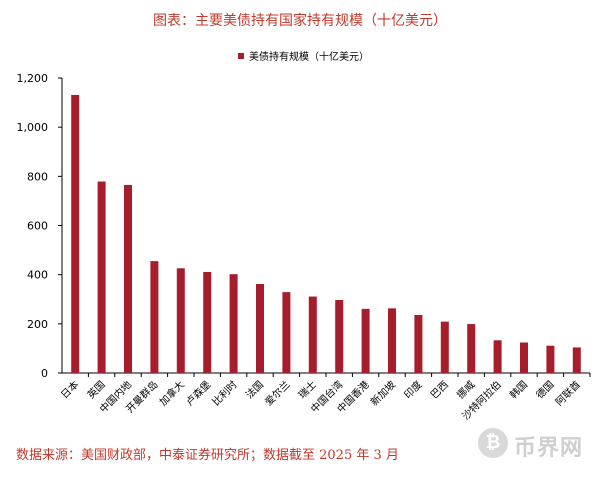 Image resolution: width=600 pixels, height=477 pixels. What do you see at coordinates (69, 389) in the screenshot?
I see `x-tick-label: 日本` at bounding box center [69, 389].